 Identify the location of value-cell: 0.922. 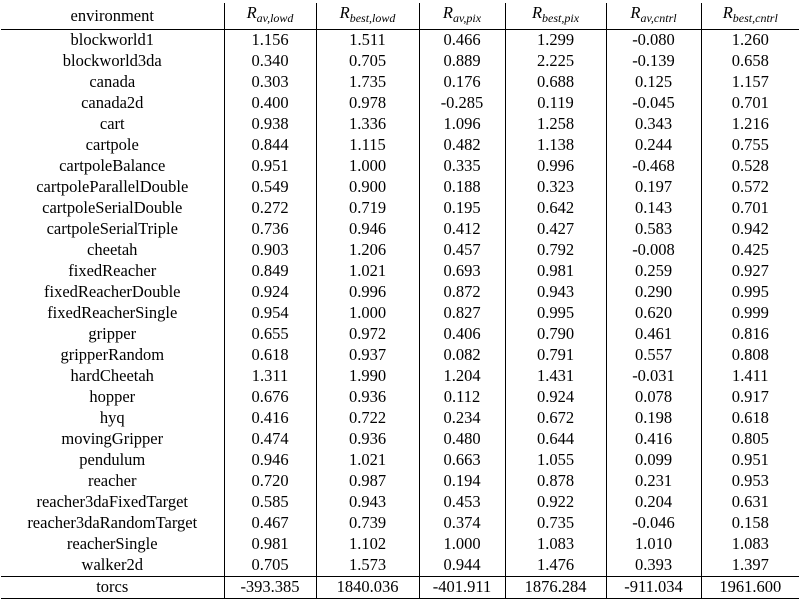
(555, 502).